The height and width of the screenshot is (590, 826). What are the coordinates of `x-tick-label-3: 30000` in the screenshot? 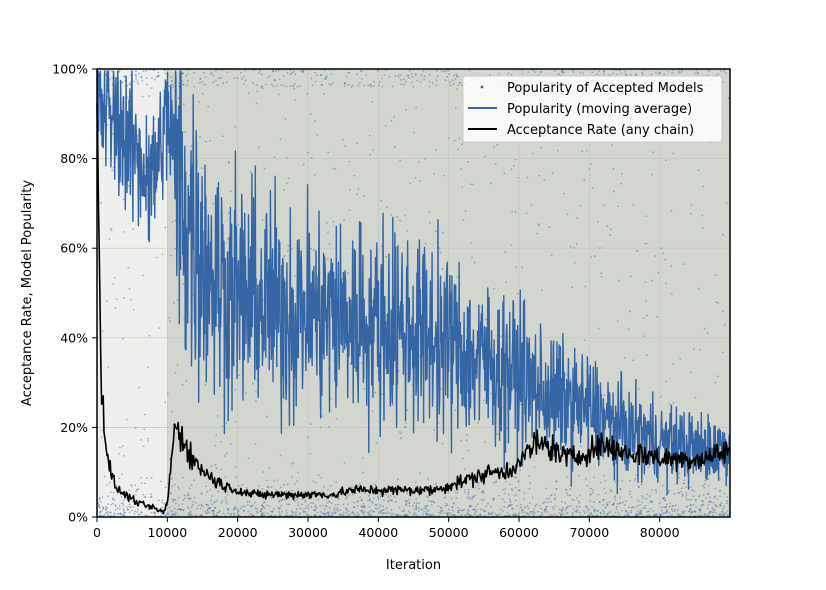 It's located at (308, 532).